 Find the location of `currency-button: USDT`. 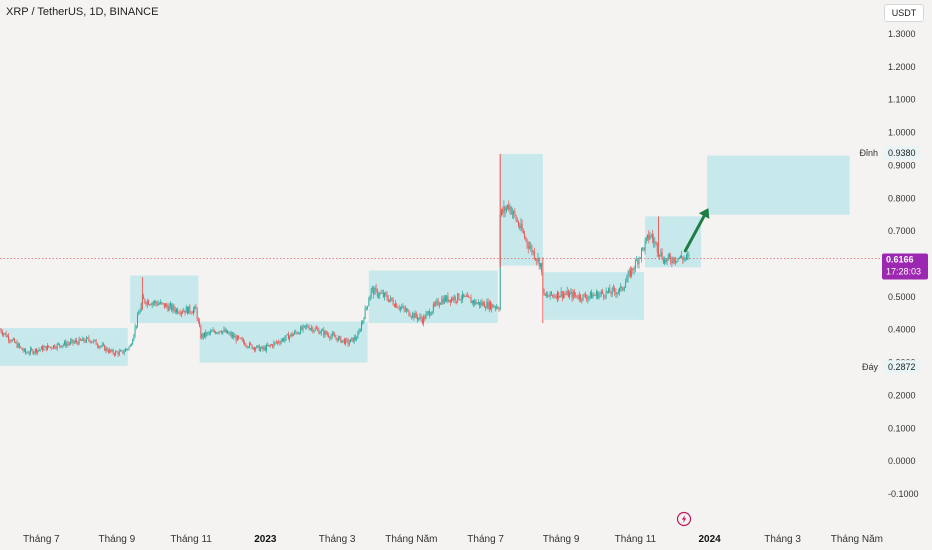

currency-button: USDT is located at coordinates (904, 13).